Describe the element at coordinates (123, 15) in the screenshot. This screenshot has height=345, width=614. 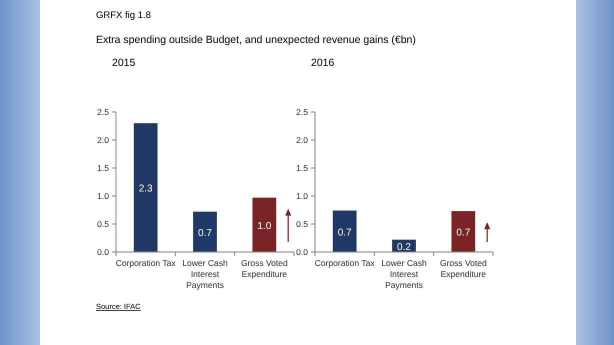
I see `text: GRFX fig 1.8` at that location.